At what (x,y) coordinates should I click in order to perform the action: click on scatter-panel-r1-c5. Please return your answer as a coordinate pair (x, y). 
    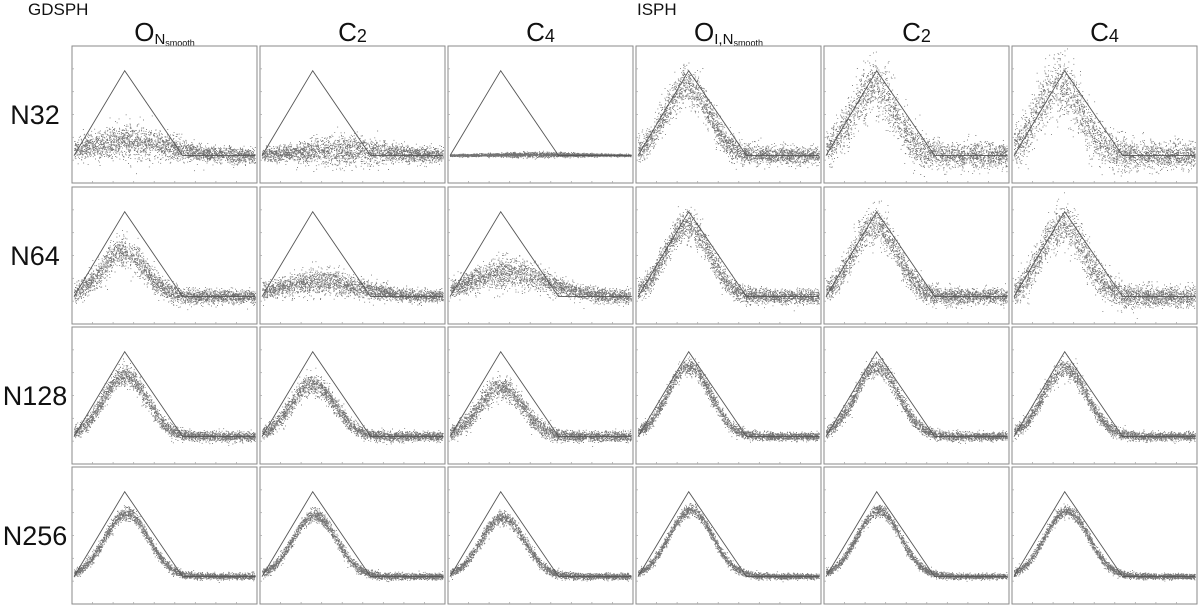
    Looking at the image, I should click on (1104, 255).